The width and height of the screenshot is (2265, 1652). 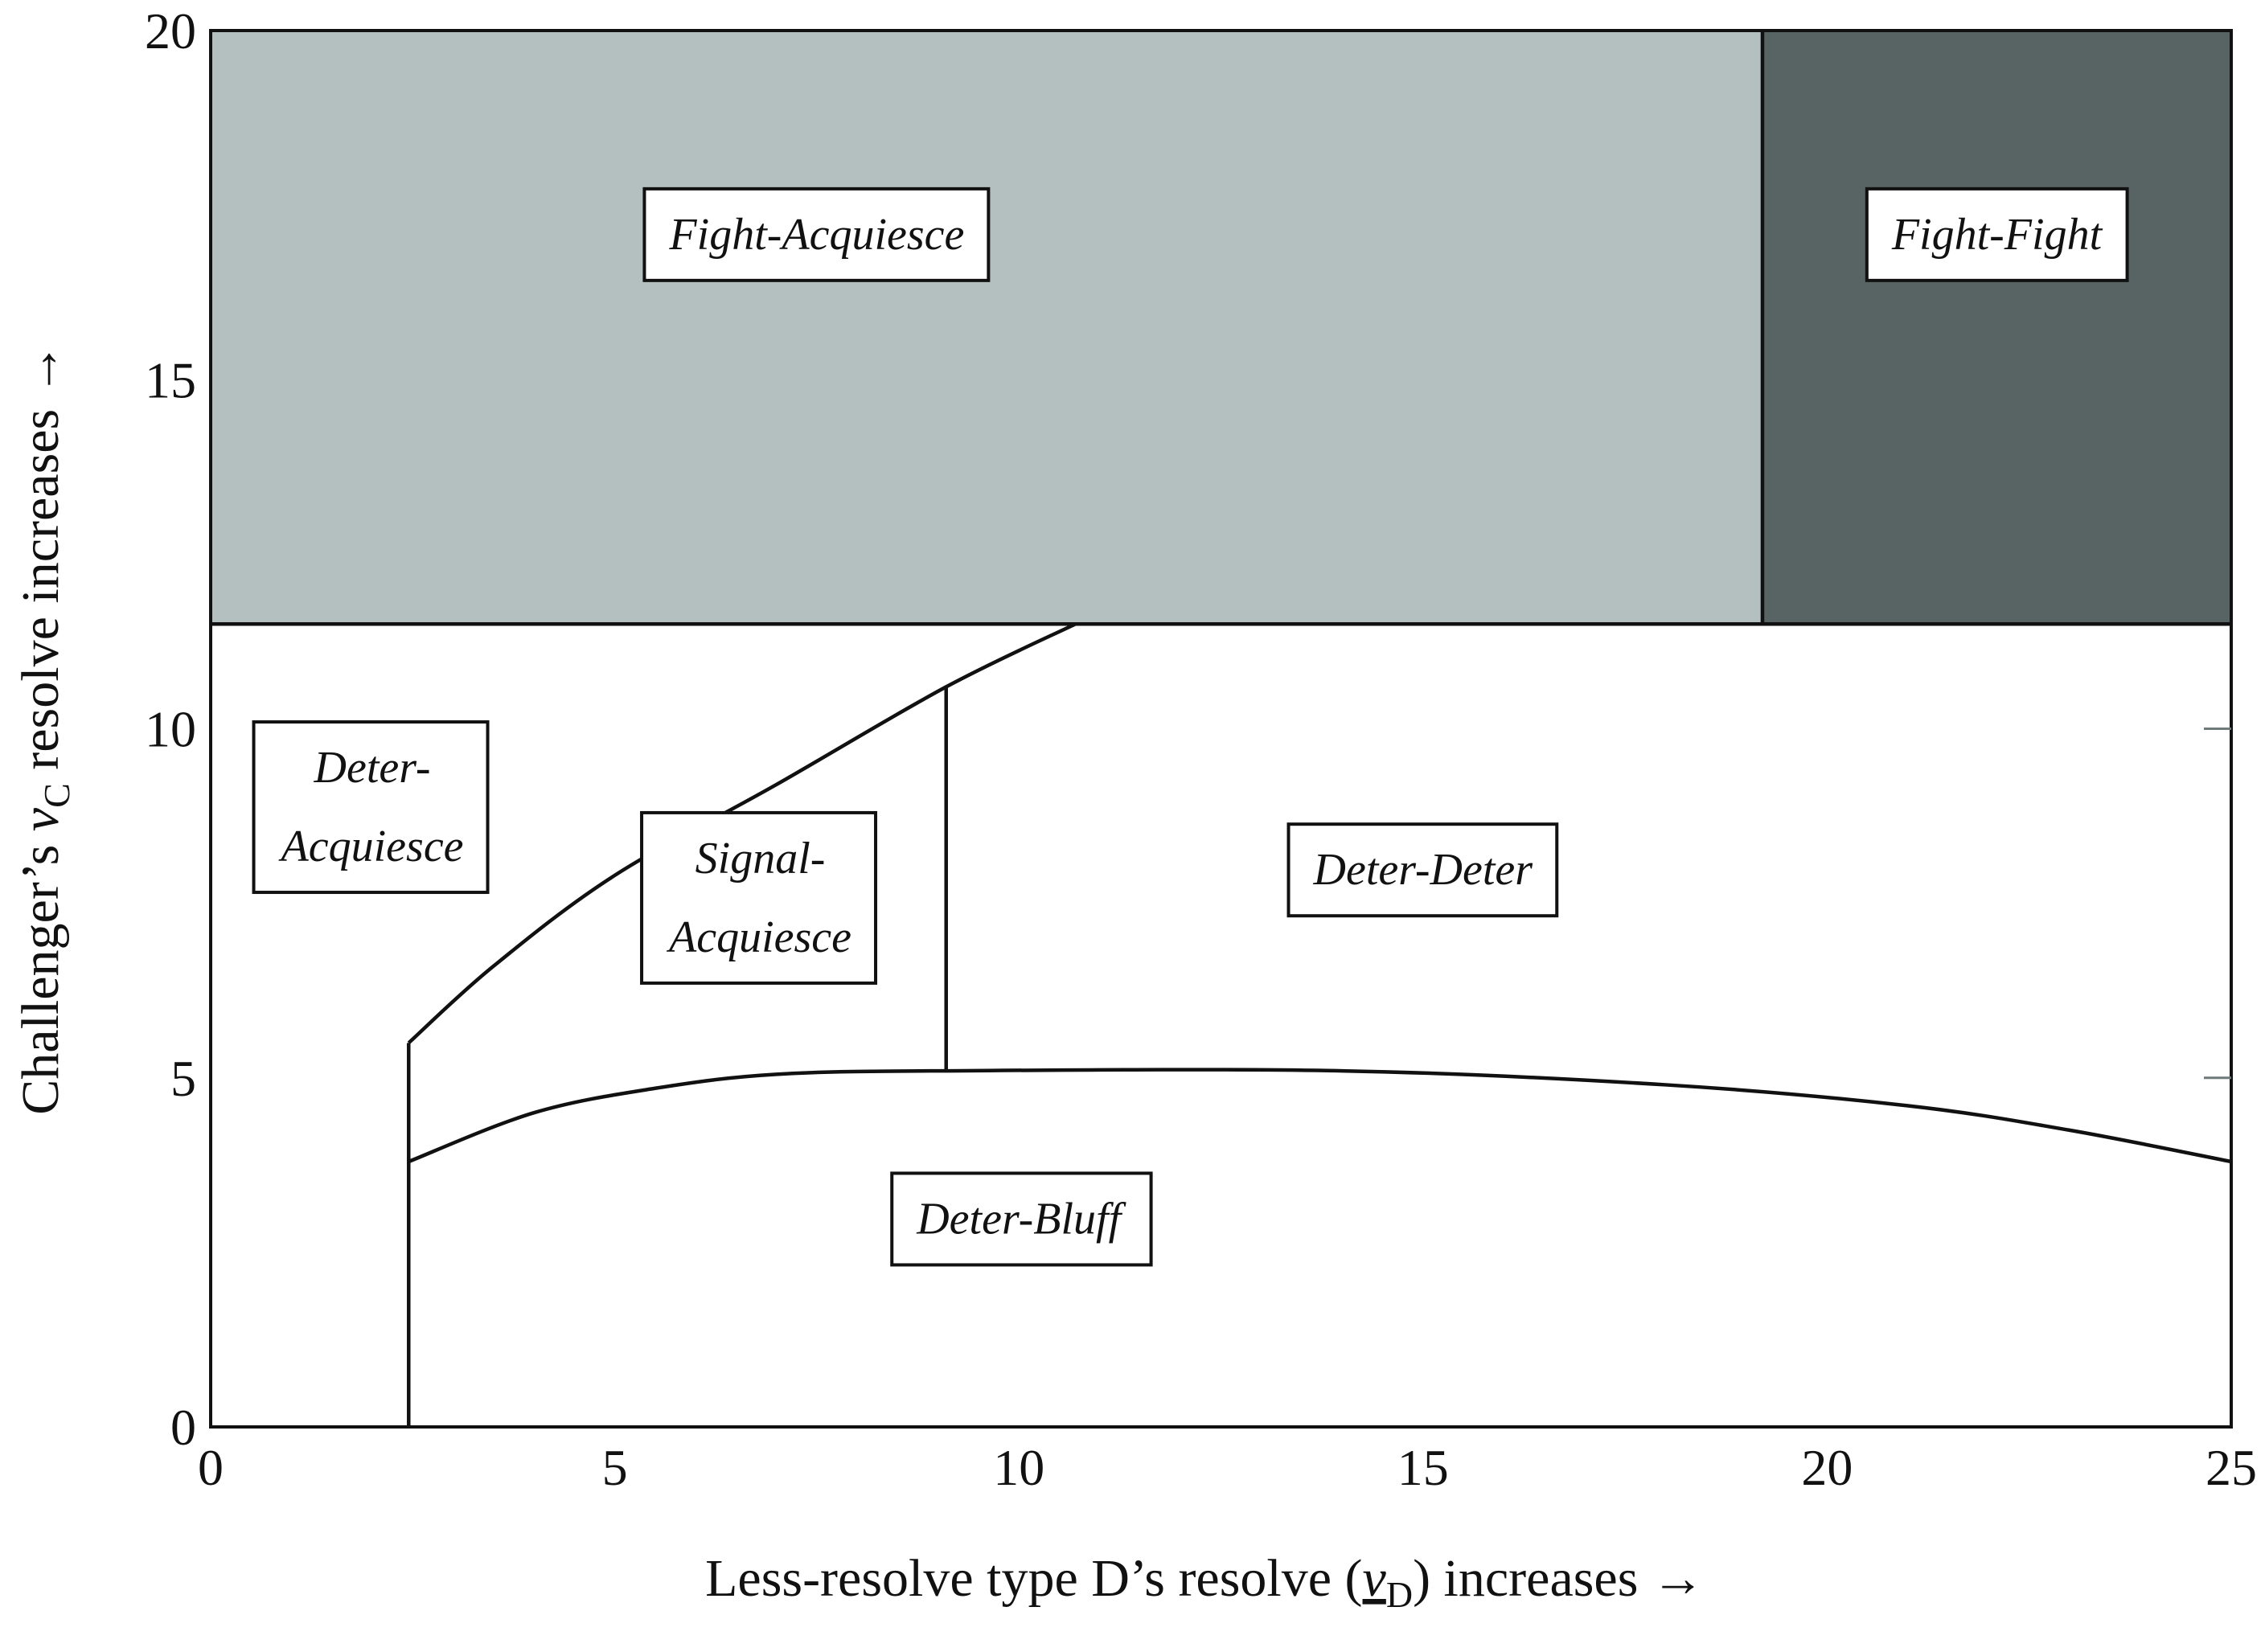 I want to click on label-fight-fight: Fight-Fight, so click(x=1997, y=234).